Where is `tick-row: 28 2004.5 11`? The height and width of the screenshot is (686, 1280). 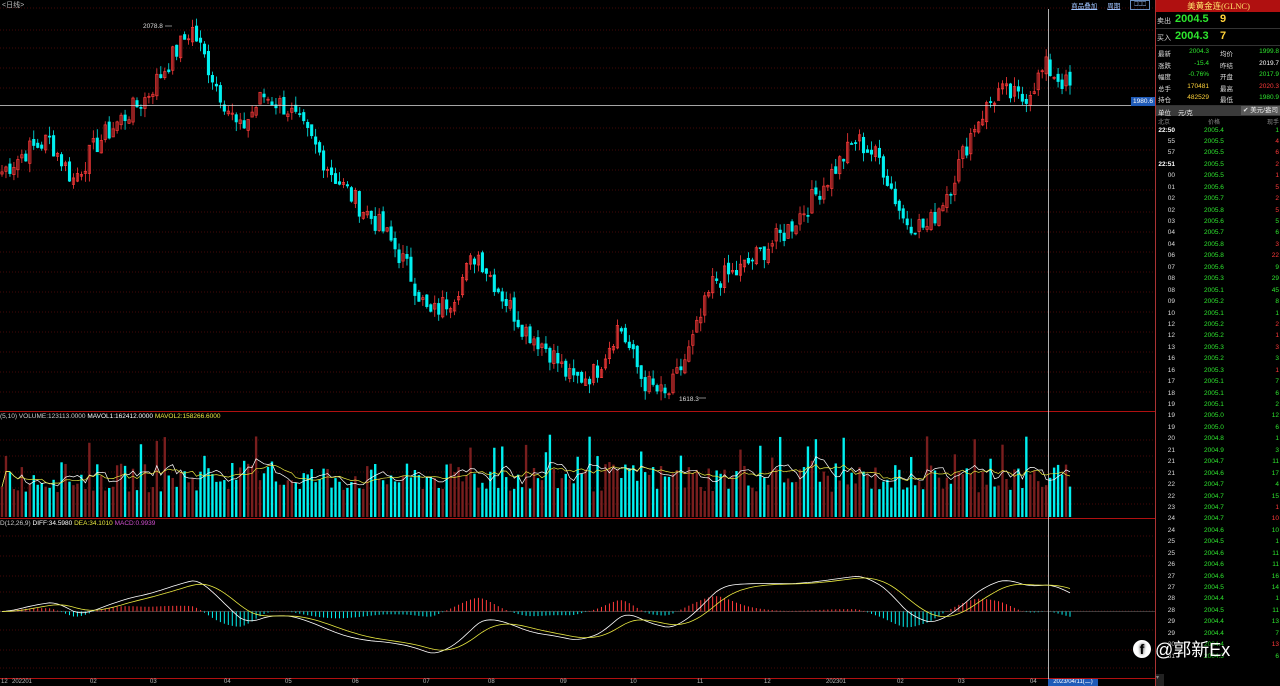 tick-row: 28 2004.5 11 is located at coordinates (1218, 611).